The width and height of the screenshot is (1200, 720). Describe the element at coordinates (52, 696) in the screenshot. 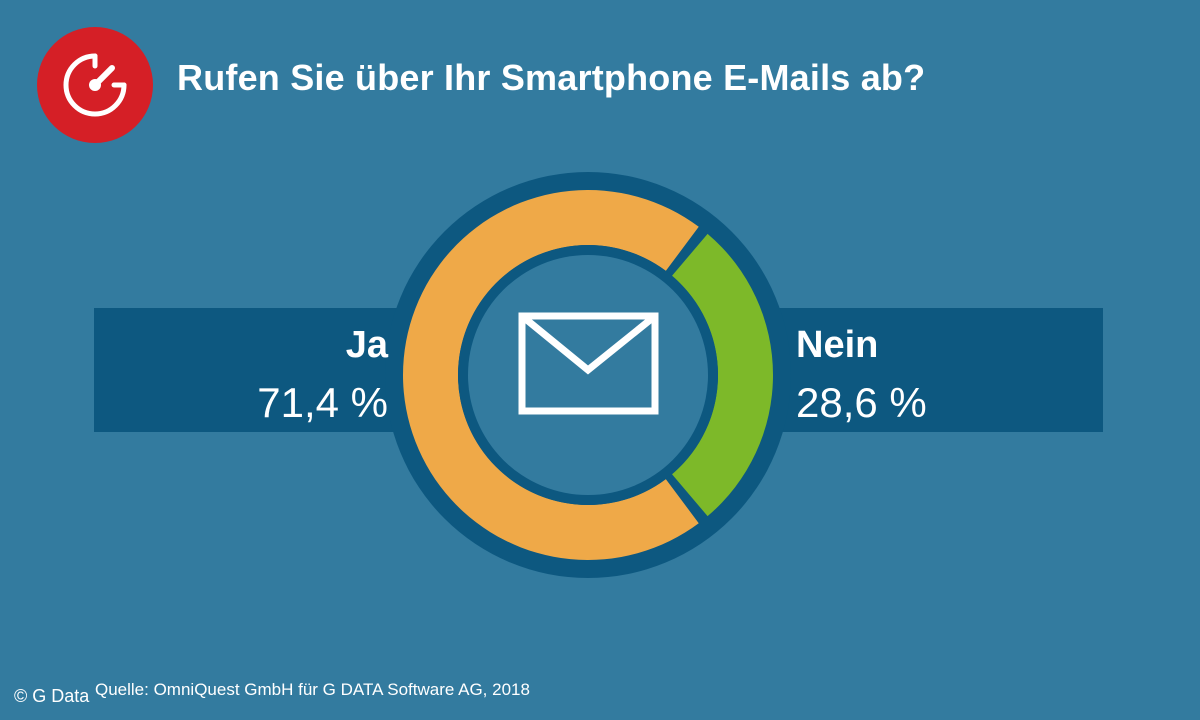

I see `copyright-note: © G Data` at that location.